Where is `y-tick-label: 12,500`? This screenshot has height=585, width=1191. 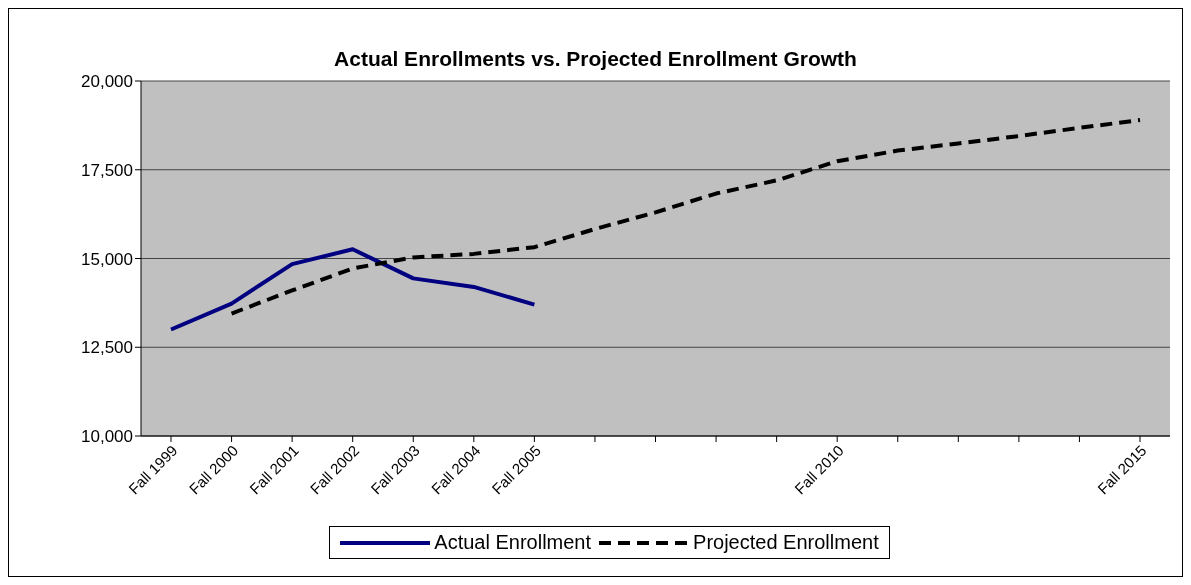
y-tick-label: 12,500 is located at coordinates (107, 348).